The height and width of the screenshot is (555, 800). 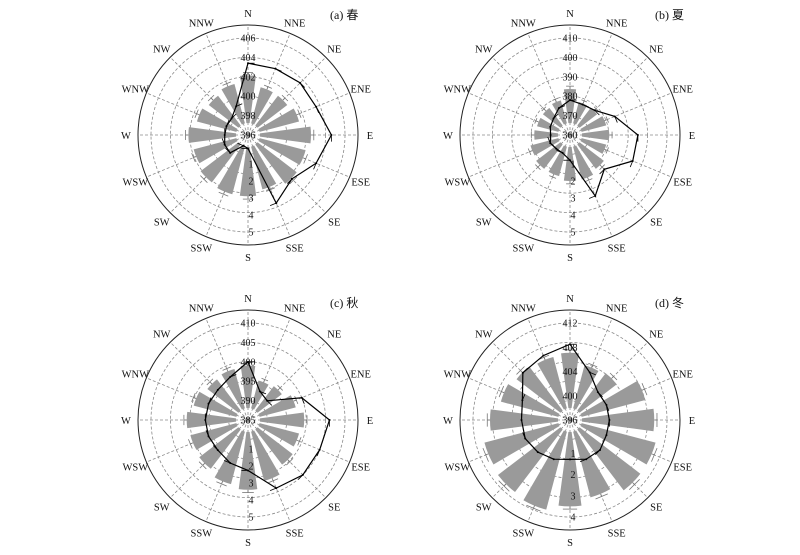 I want to click on radial-tick-label: 404, so click(x=570, y=372).